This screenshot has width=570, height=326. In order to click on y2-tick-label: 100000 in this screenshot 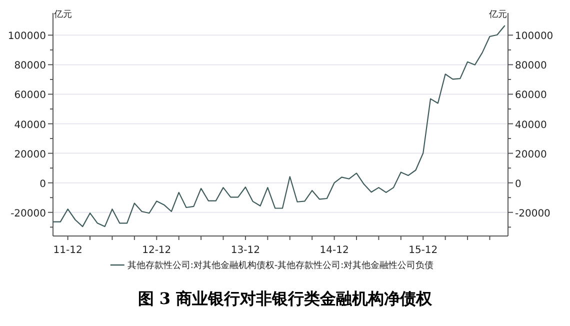, I will do `click(534, 36)`.